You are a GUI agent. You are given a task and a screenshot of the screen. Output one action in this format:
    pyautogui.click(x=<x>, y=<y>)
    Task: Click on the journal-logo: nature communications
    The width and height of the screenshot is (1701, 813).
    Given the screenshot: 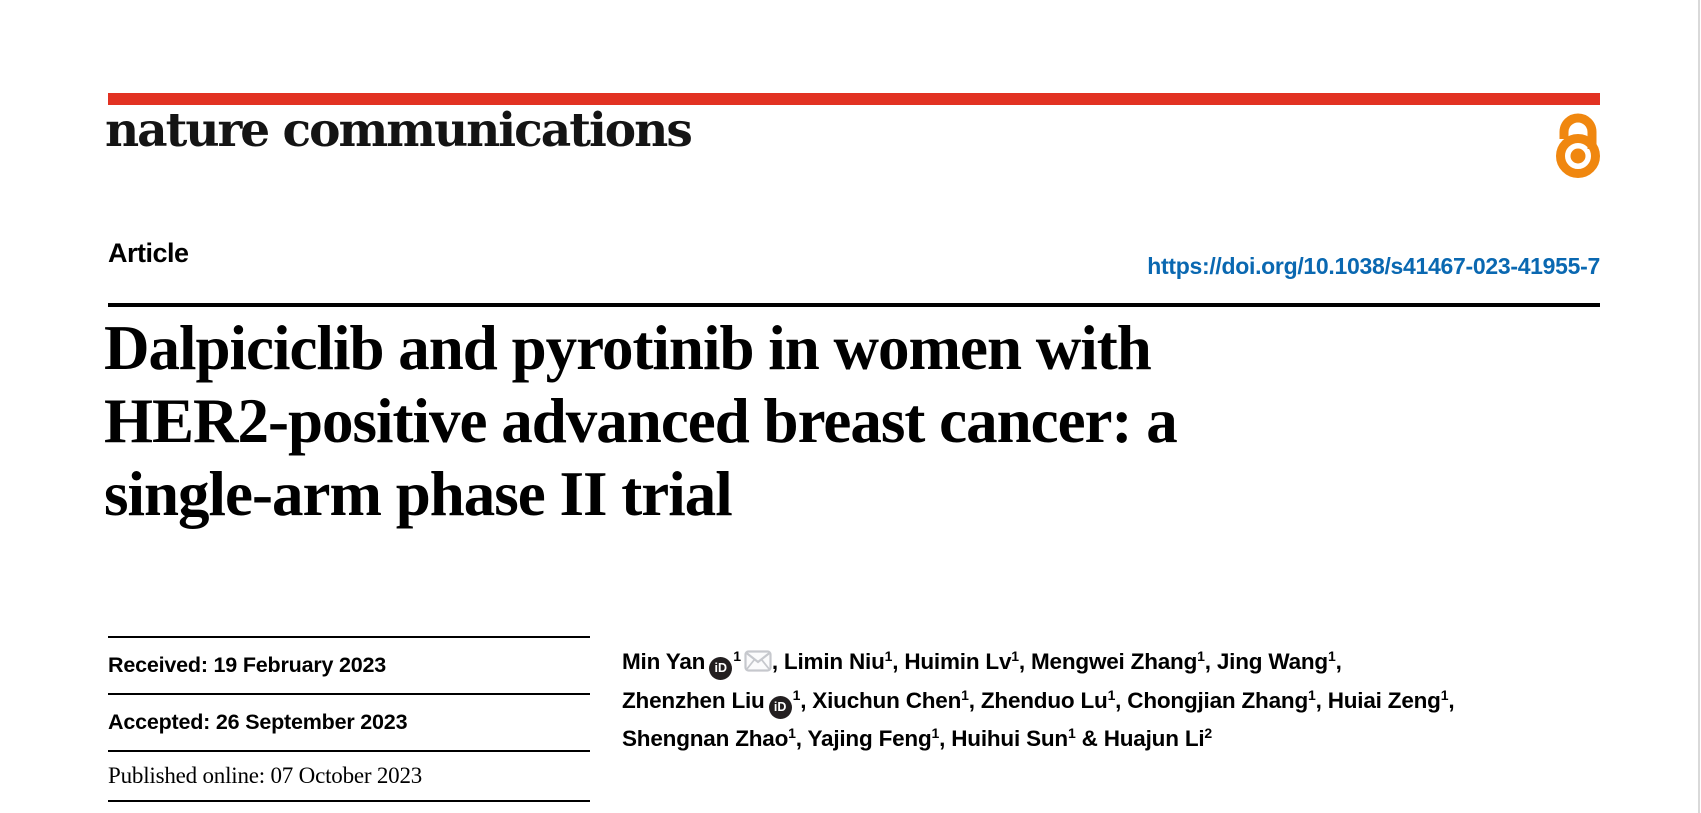 What is the action you would take?
    pyautogui.click(x=399, y=130)
    